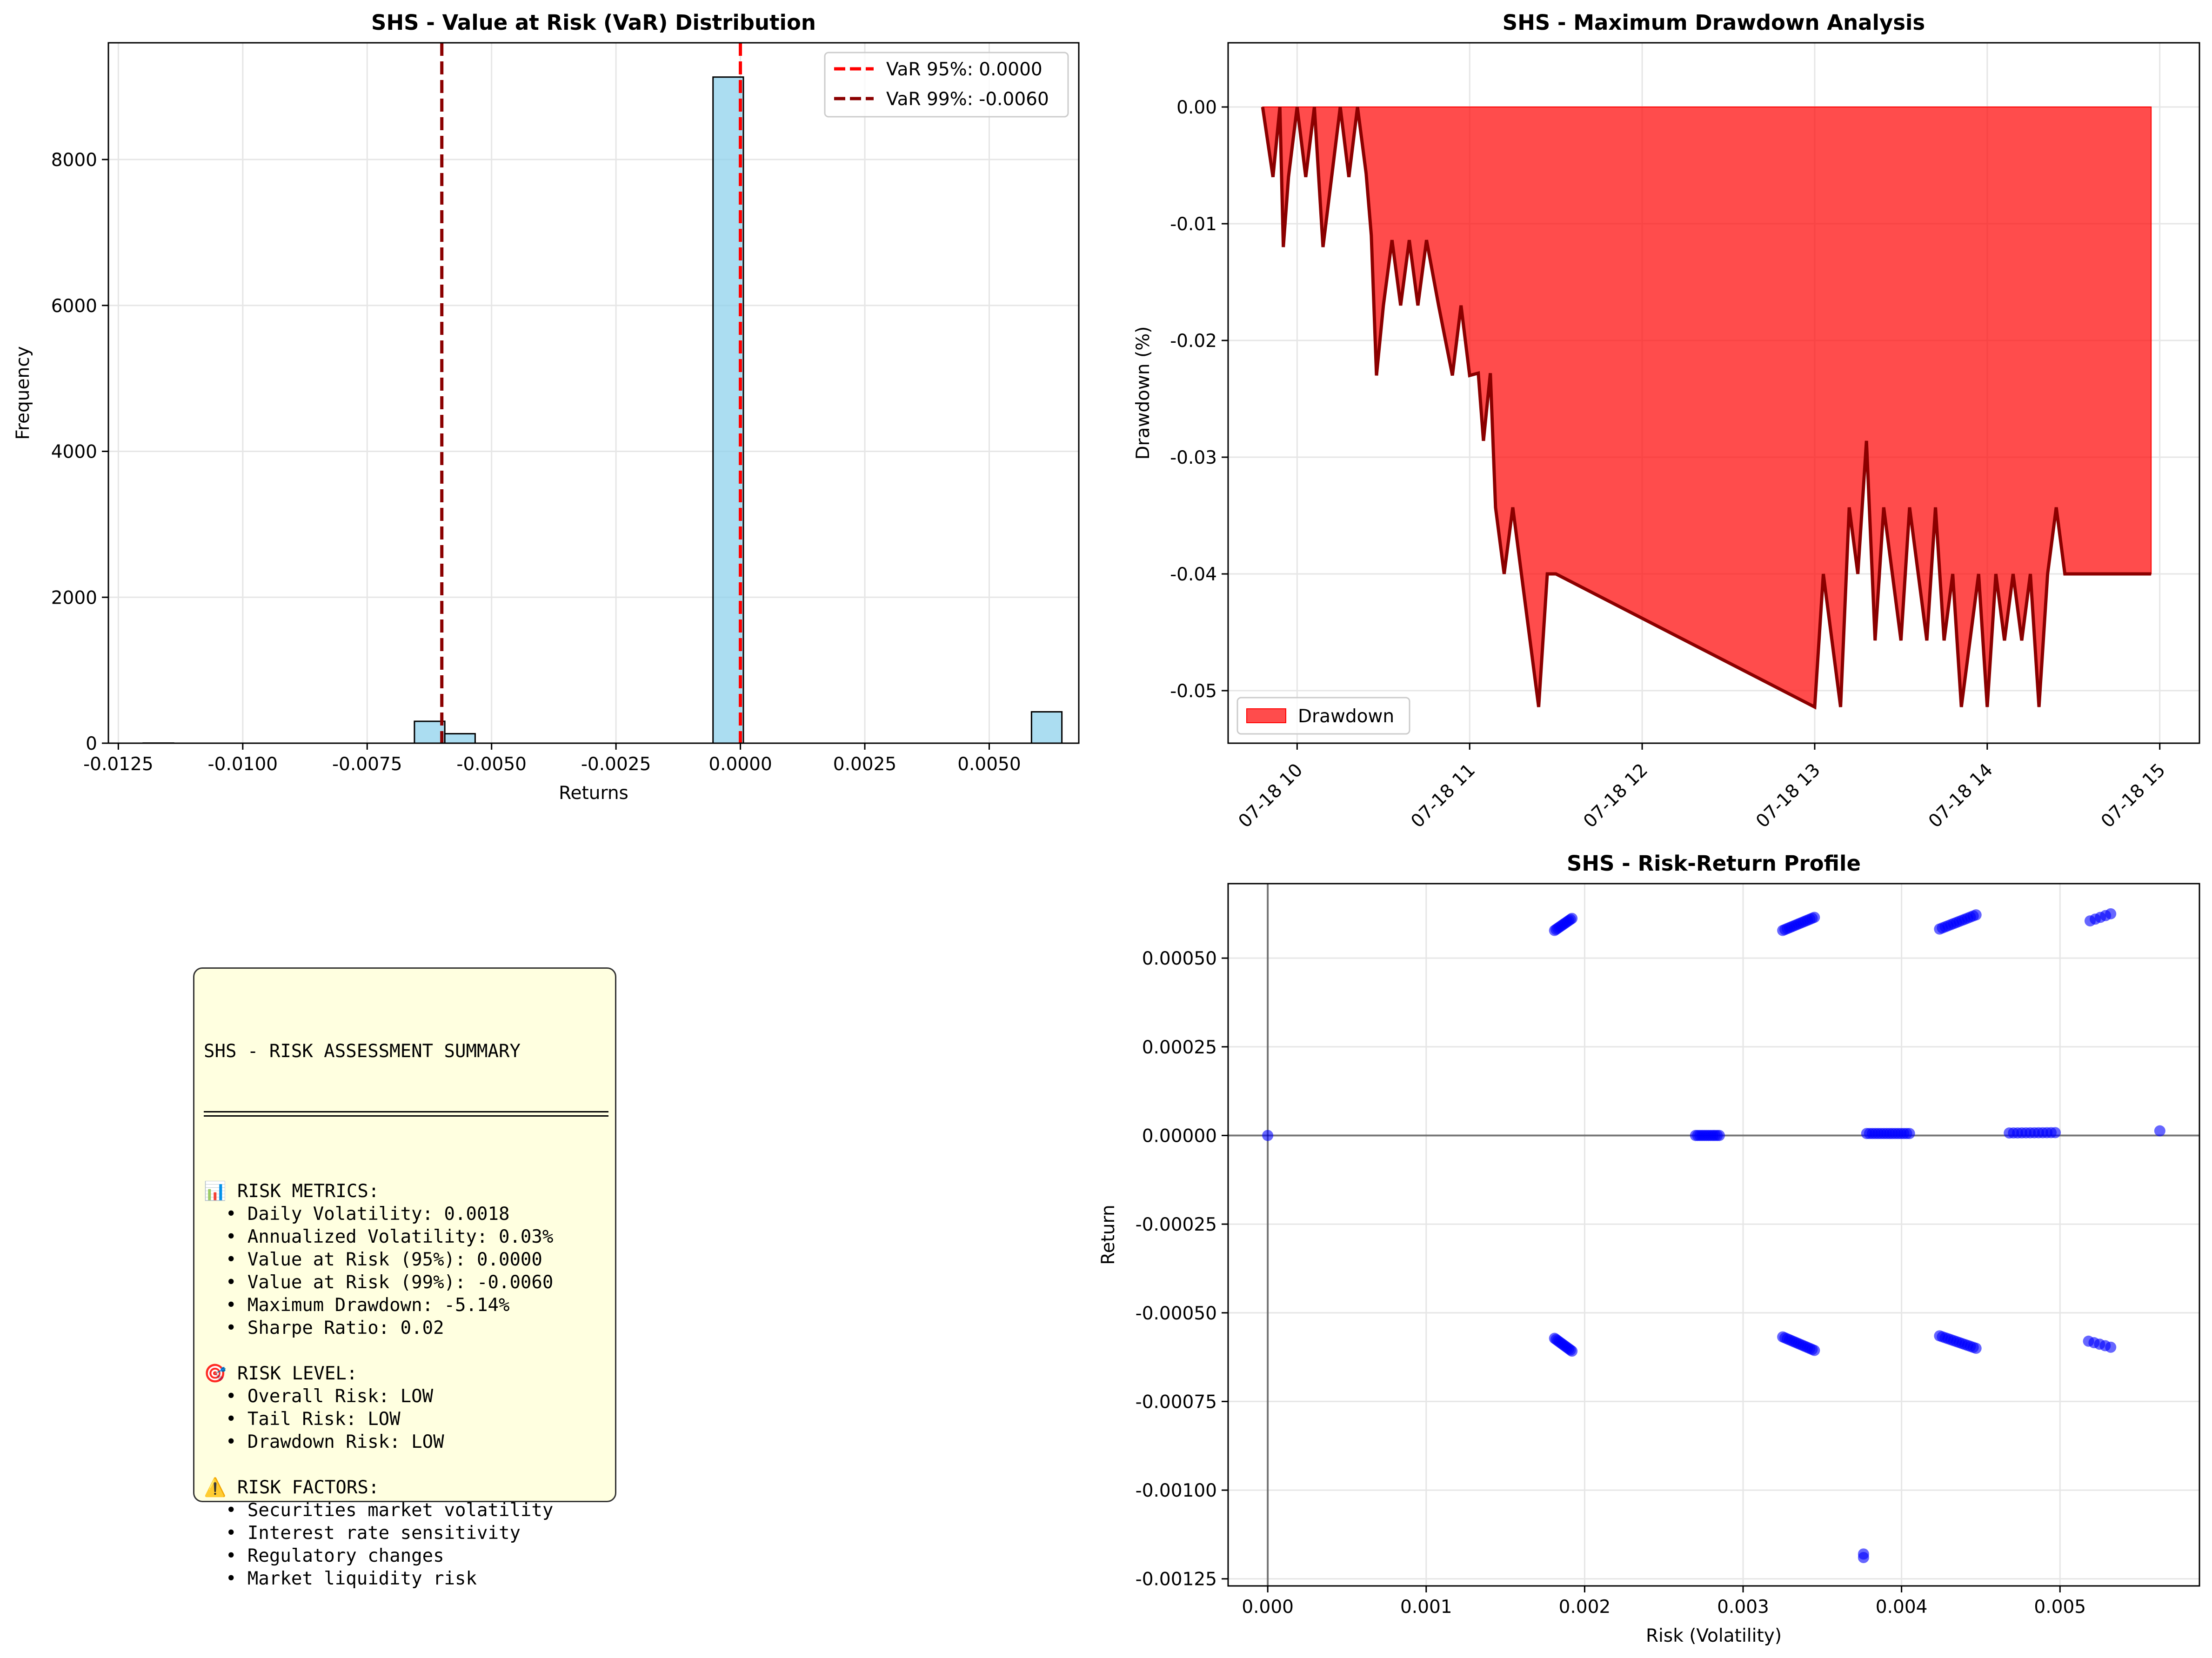 The image size is (2212, 1658). I want to click on legend-entry: Drawdown, so click(1346, 716).